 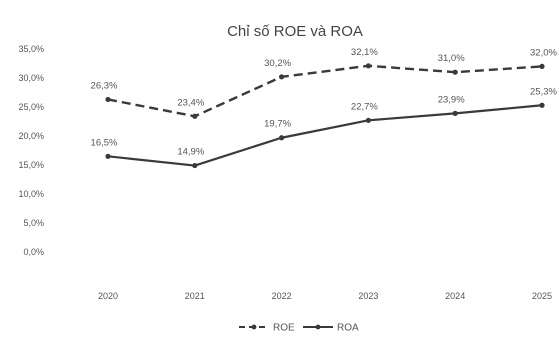 I want to click on data-label-roa: 25,3%, so click(x=543, y=91).